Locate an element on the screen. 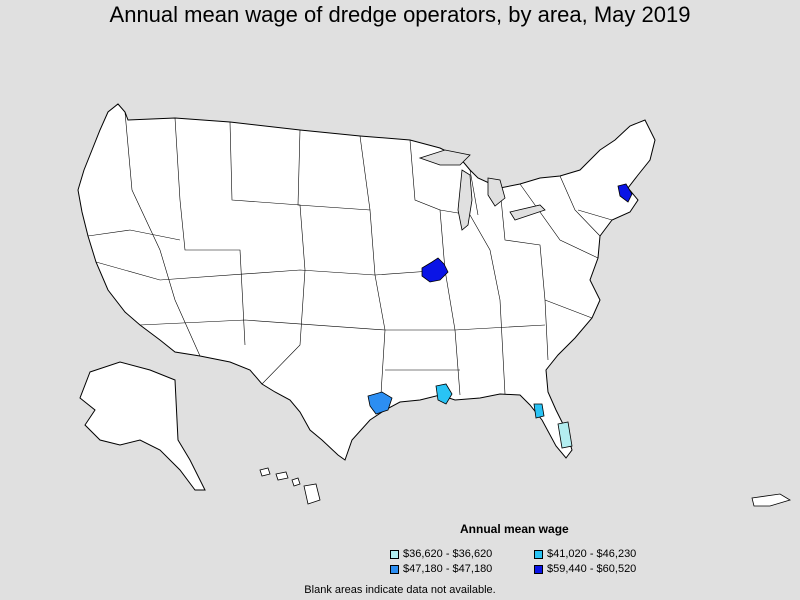  area-gulf-coast-mobile is located at coordinates (444, 394).